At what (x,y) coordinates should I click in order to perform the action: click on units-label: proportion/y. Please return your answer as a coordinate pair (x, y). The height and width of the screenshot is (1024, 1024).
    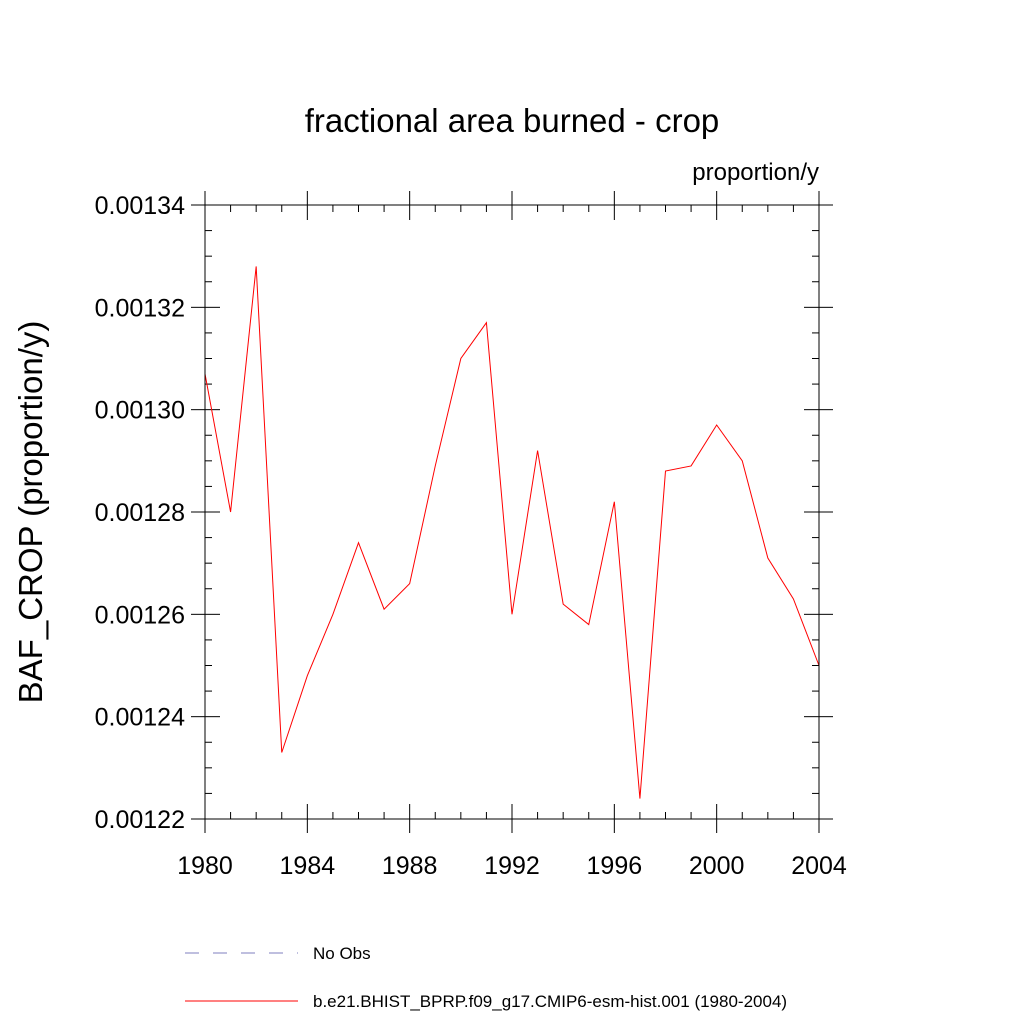
    Looking at the image, I should click on (755, 172).